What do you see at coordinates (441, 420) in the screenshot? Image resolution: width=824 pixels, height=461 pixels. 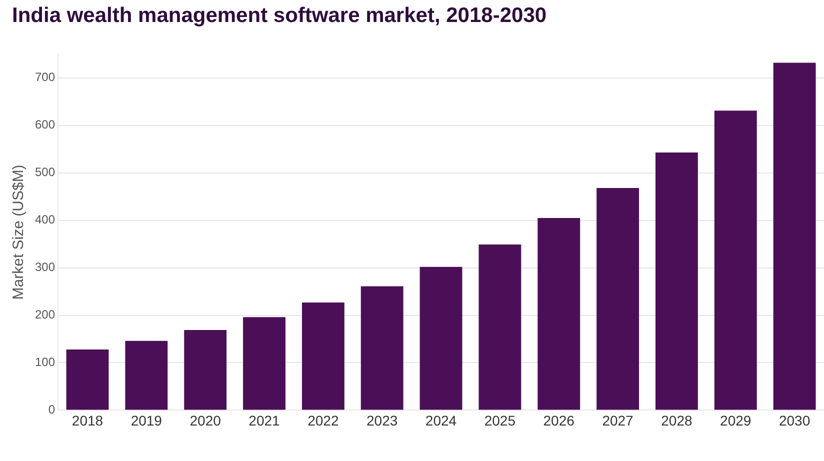 I see `x-tick-label: 2024` at bounding box center [441, 420].